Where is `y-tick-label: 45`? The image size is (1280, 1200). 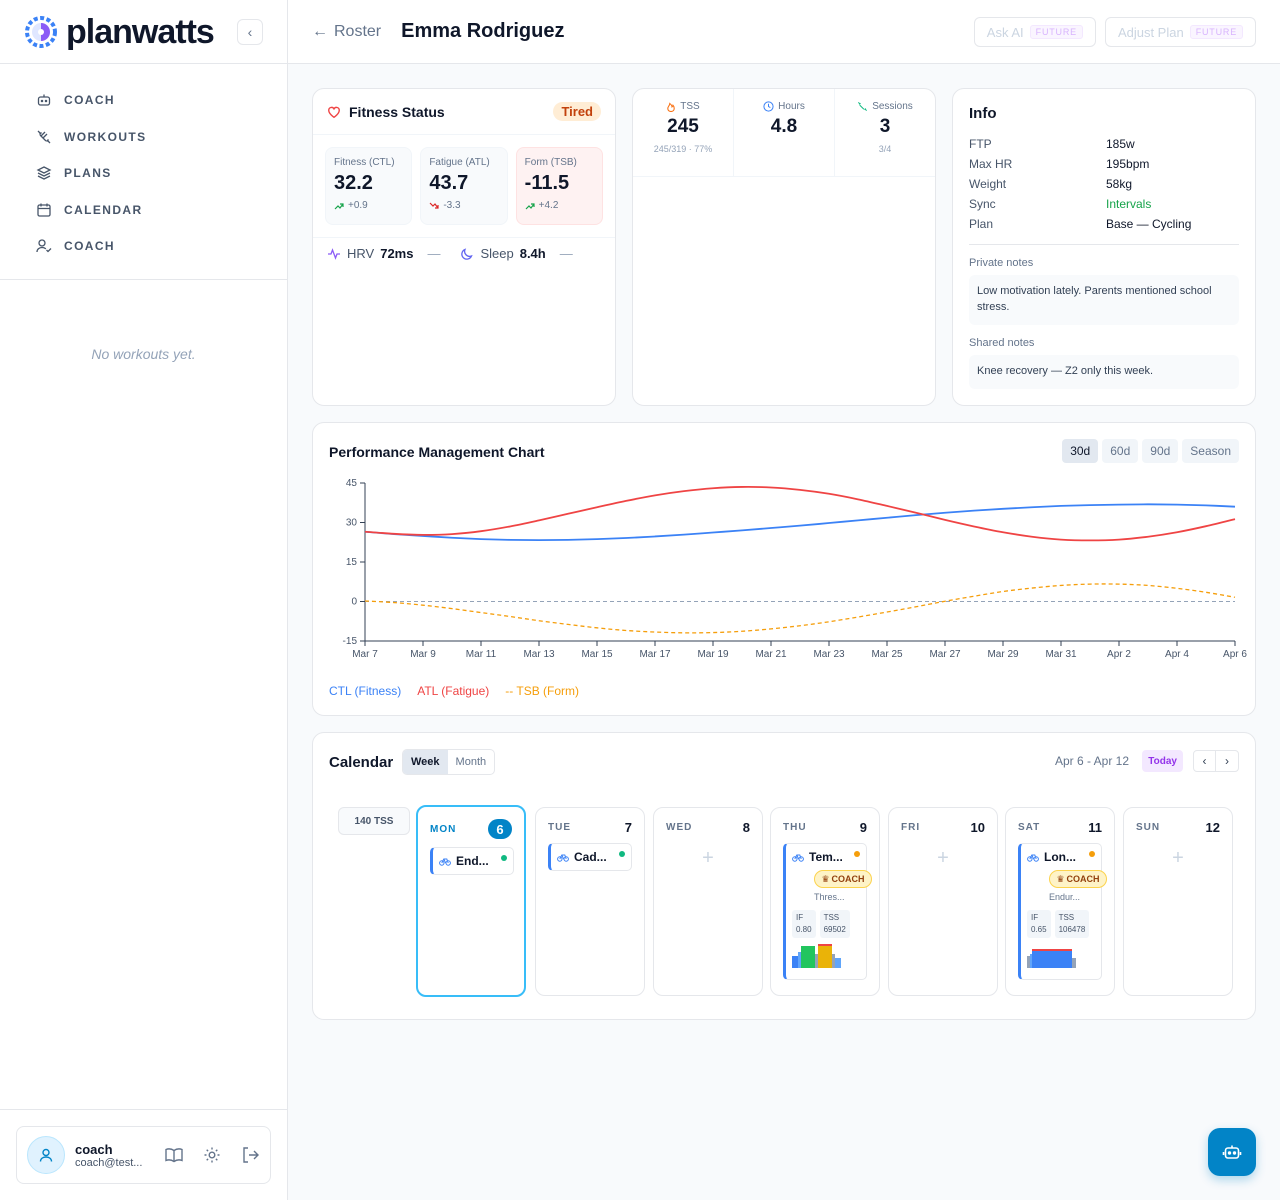
y-tick-label: 45 is located at coordinates (352, 483).